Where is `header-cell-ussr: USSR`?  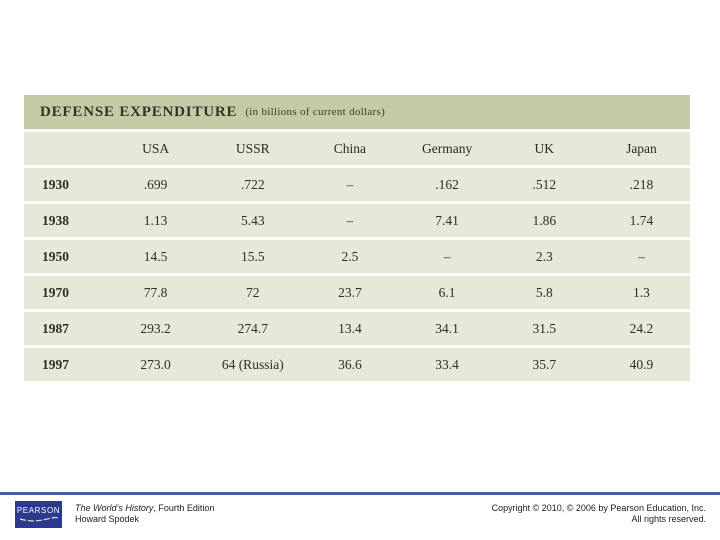 header-cell-ussr: USSR is located at coordinates (252, 148).